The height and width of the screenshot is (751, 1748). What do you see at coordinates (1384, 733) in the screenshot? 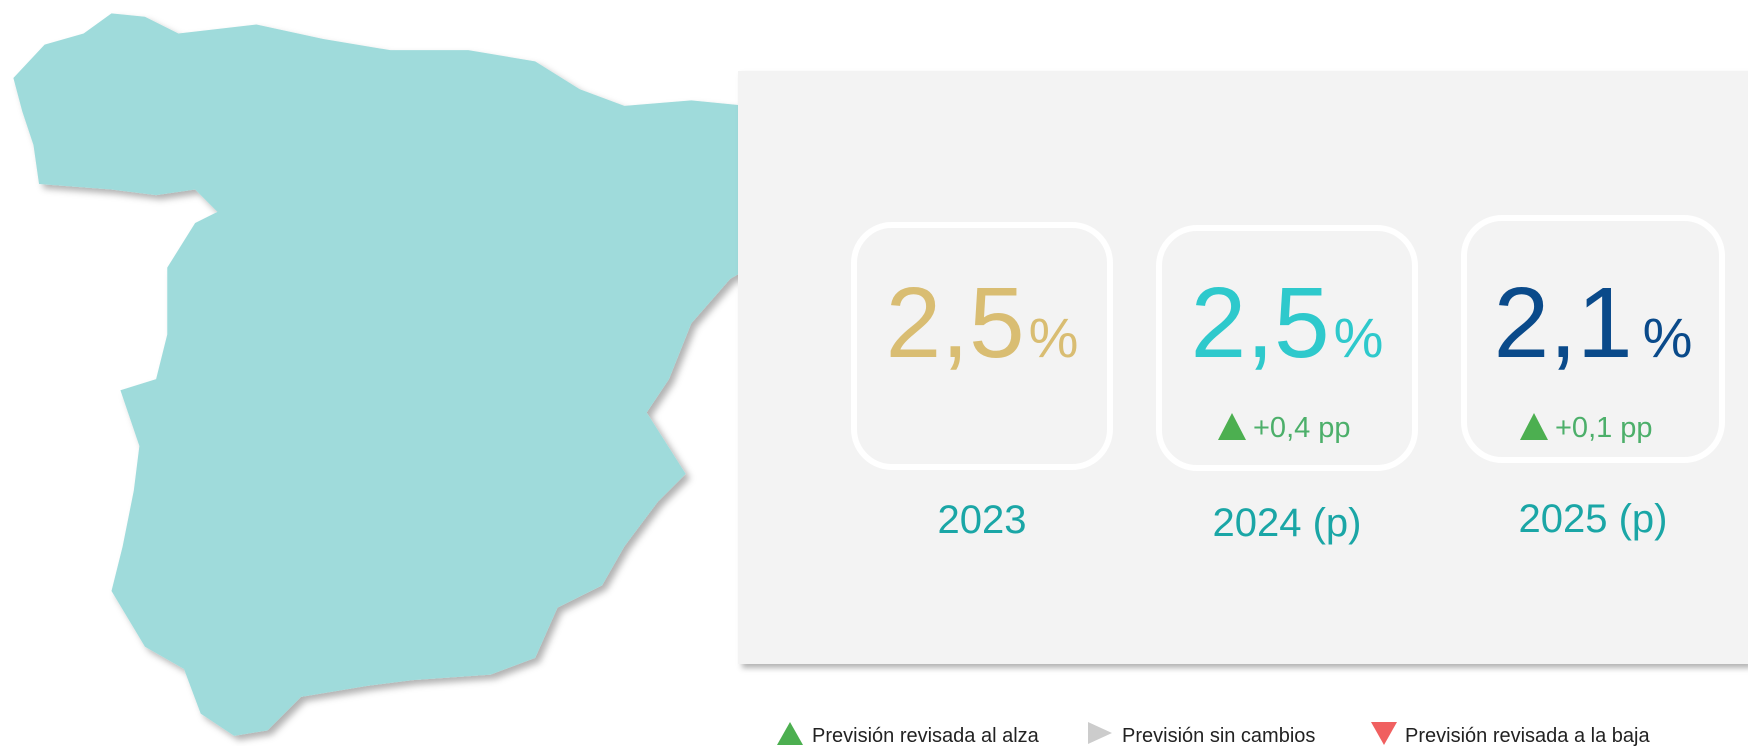
I see `legend-icon-down` at bounding box center [1384, 733].